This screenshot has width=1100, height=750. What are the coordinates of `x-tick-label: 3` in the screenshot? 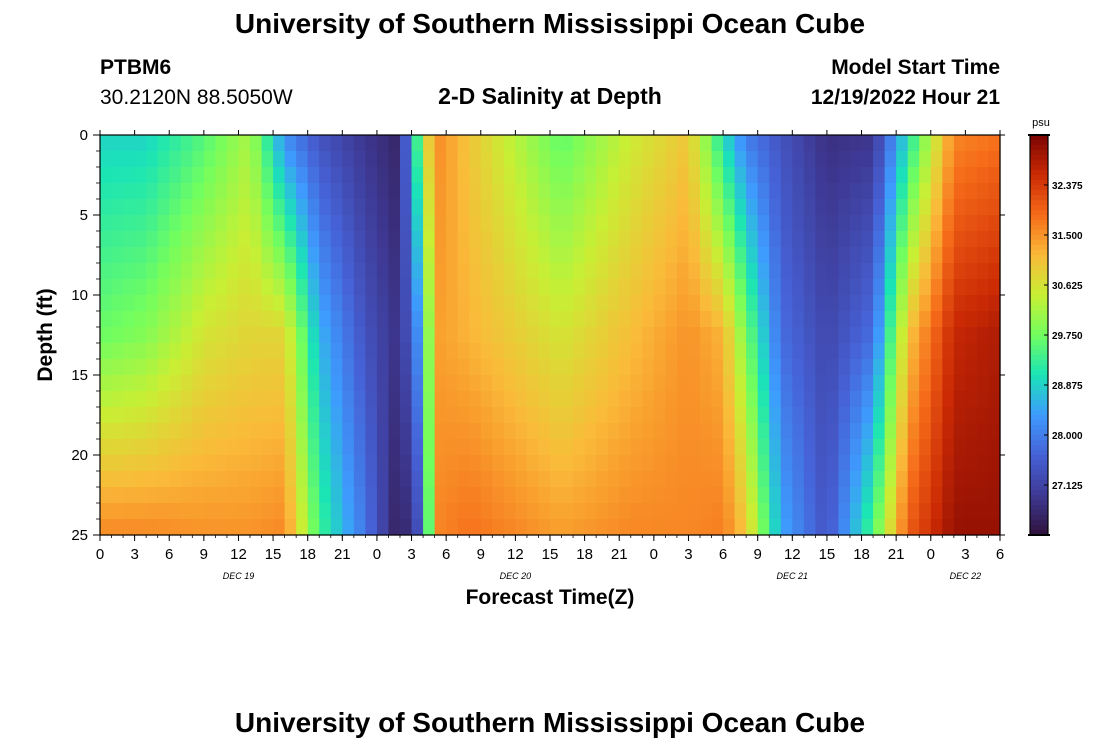 It's located at (134, 554).